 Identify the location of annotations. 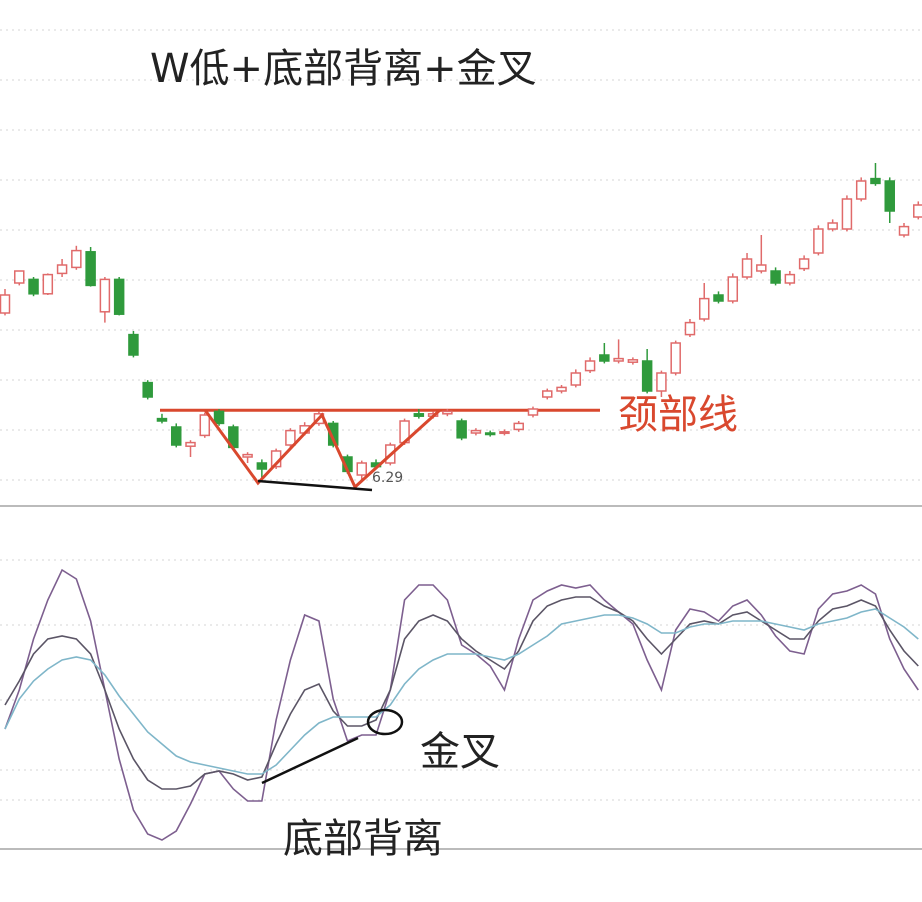
(322, 596).